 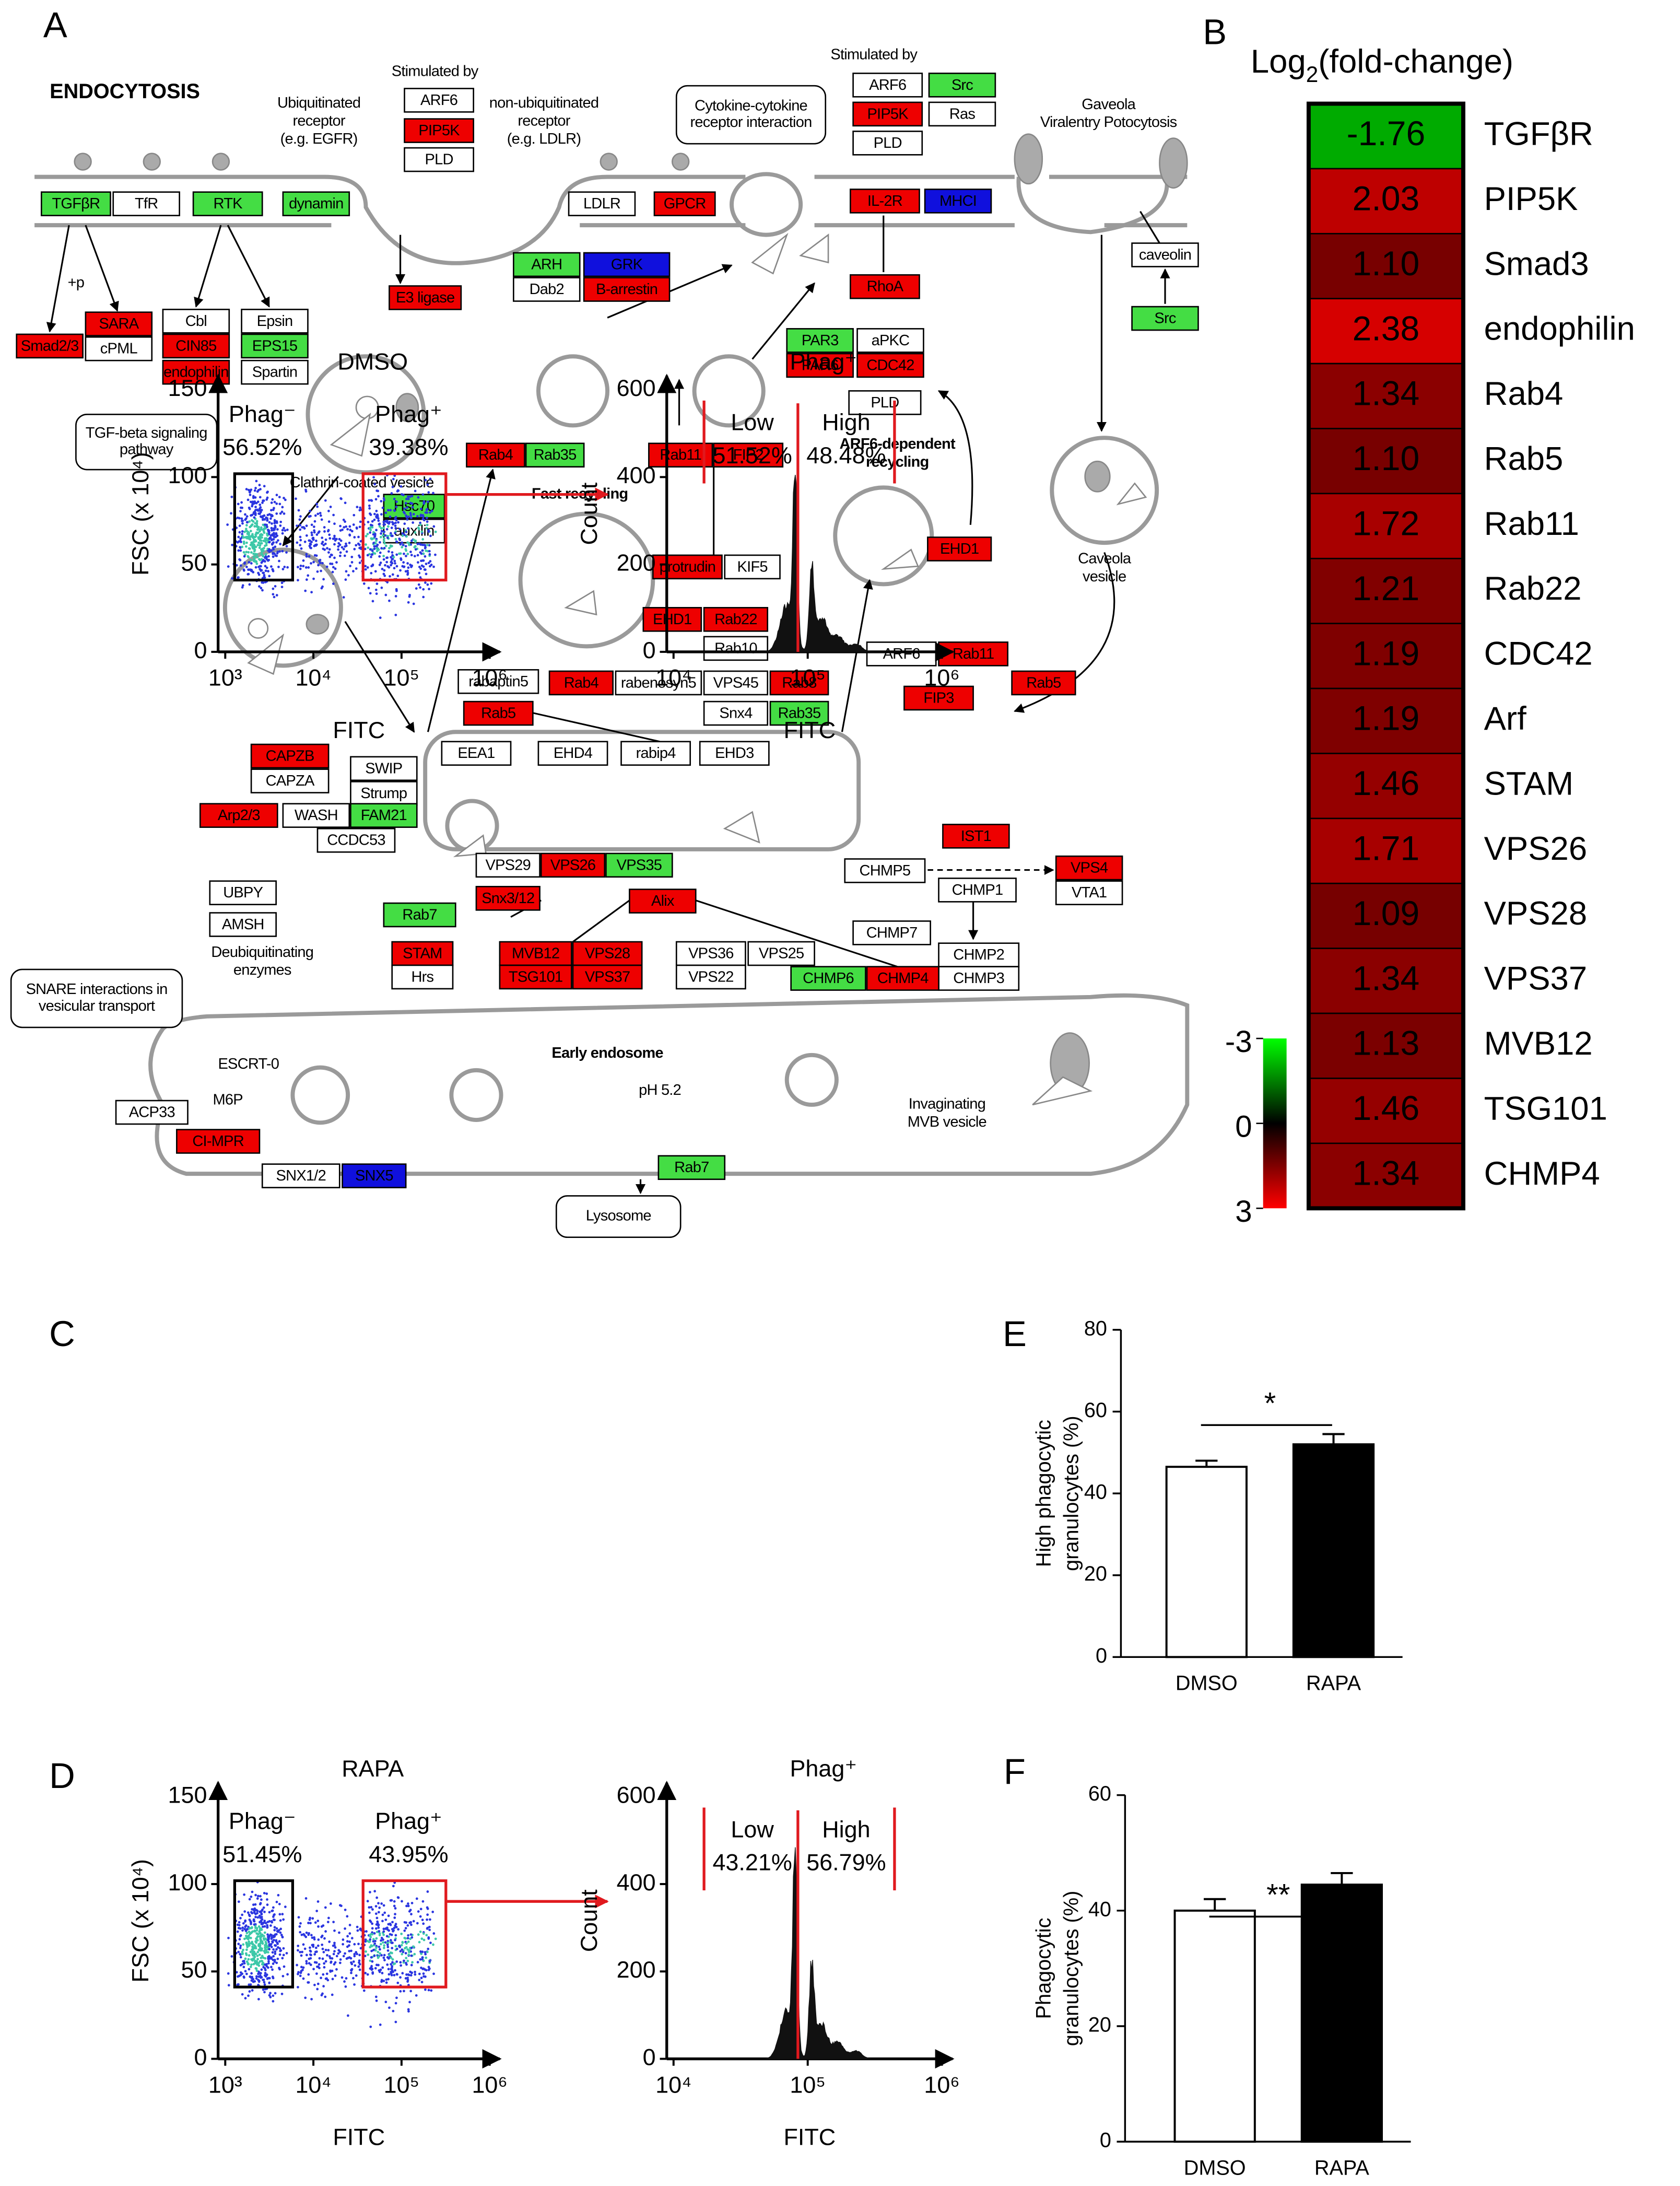 What do you see at coordinates (76, 203) in the screenshot?
I see `gene-label: TGFβR` at bounding box center [76, 203].